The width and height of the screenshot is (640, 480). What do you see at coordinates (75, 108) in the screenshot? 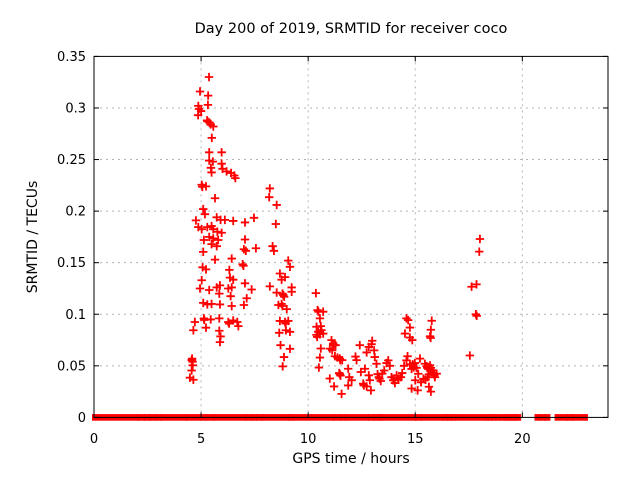
I see `y-tick-label: 0.3` at bounding box center [75, 108].